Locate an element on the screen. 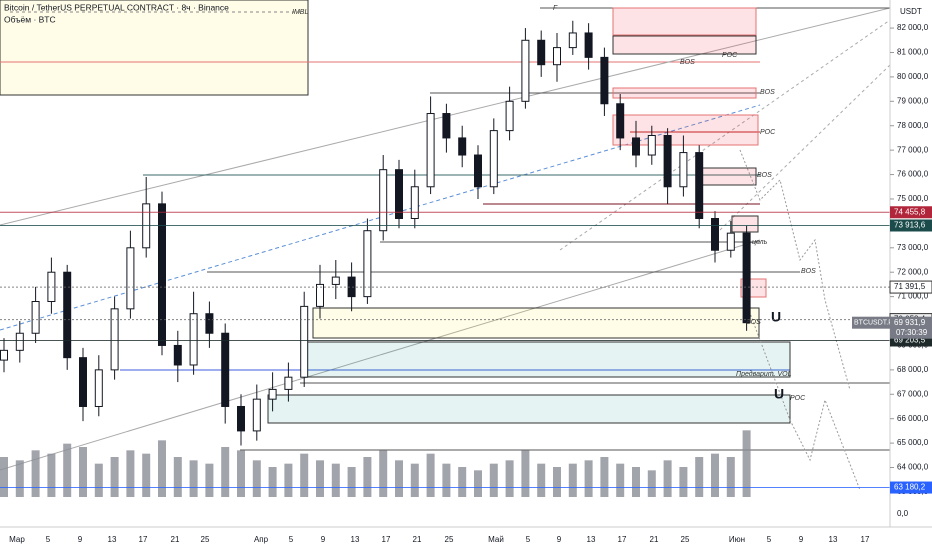 This screenshot has width=932, height=550. price-axis is located at coordinates (911, 275).